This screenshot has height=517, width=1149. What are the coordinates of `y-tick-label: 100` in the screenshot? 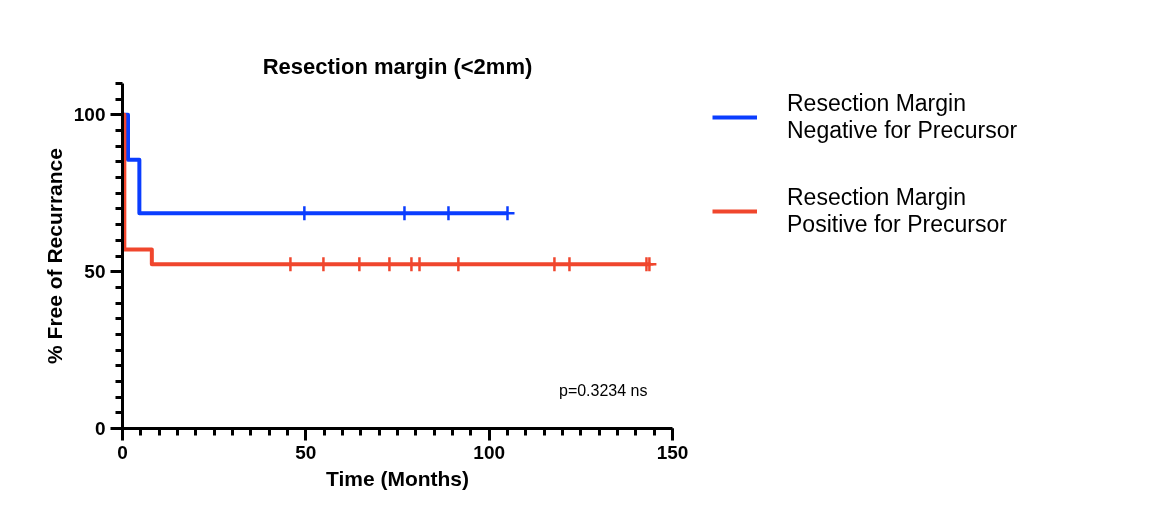 It's located at (89, 115).